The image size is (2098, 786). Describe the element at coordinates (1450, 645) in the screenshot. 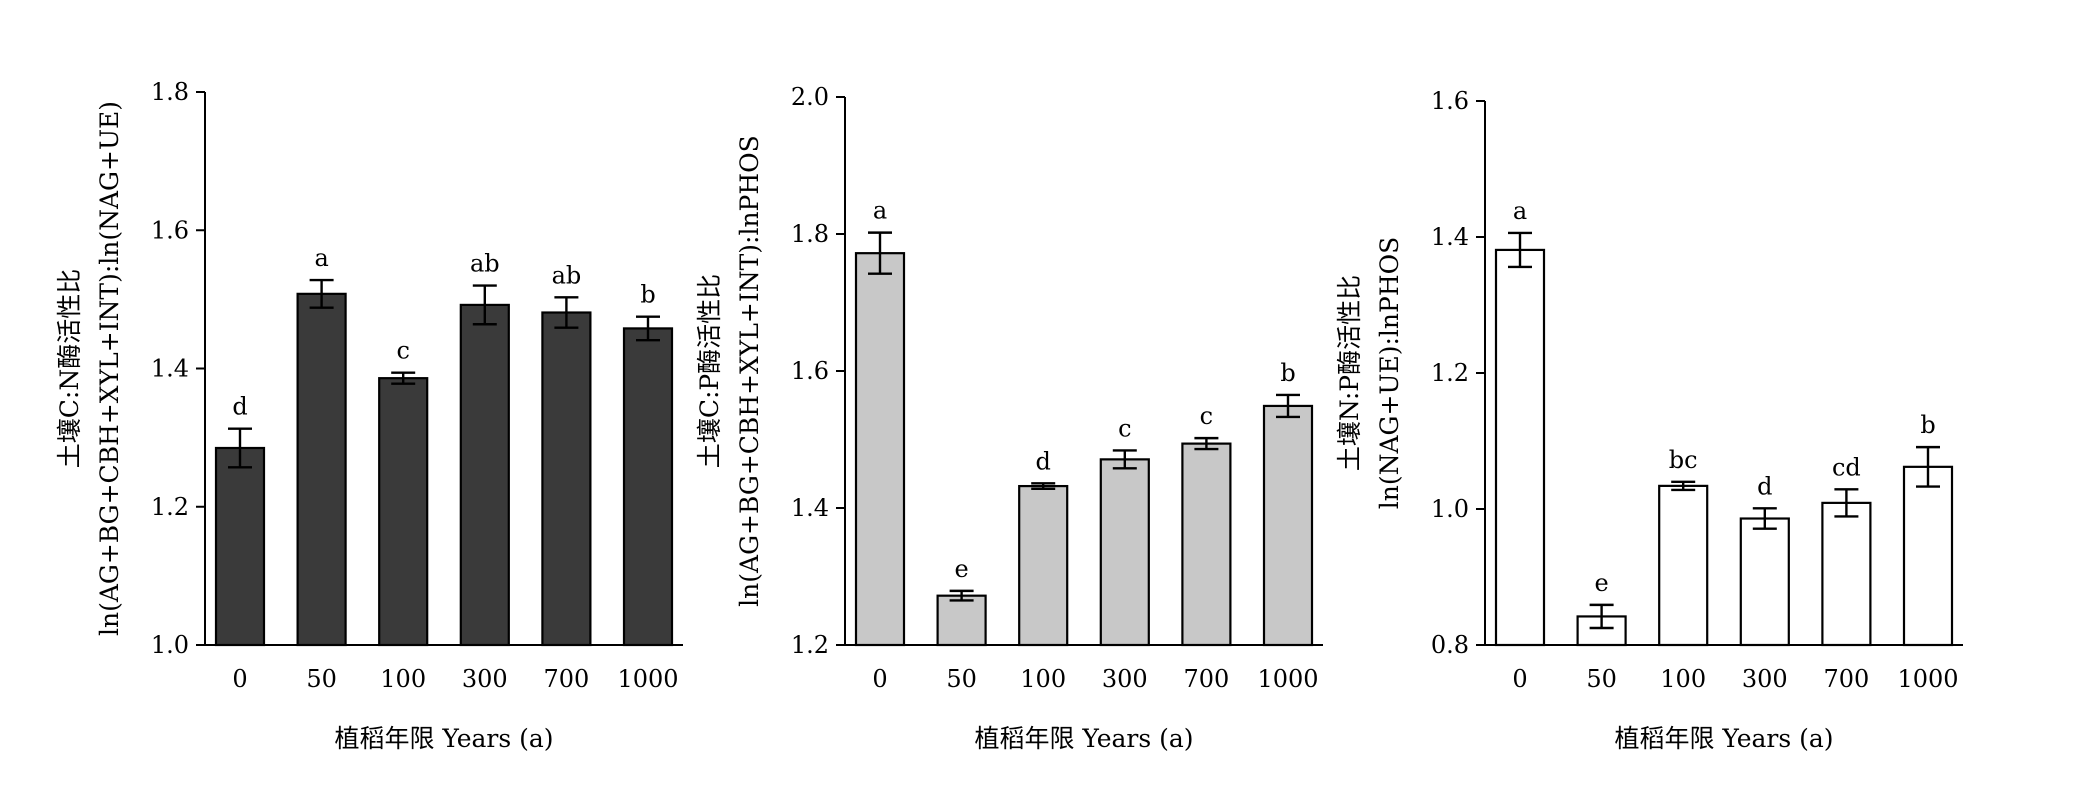

I see `y-tick-label: 0.8` at that location.